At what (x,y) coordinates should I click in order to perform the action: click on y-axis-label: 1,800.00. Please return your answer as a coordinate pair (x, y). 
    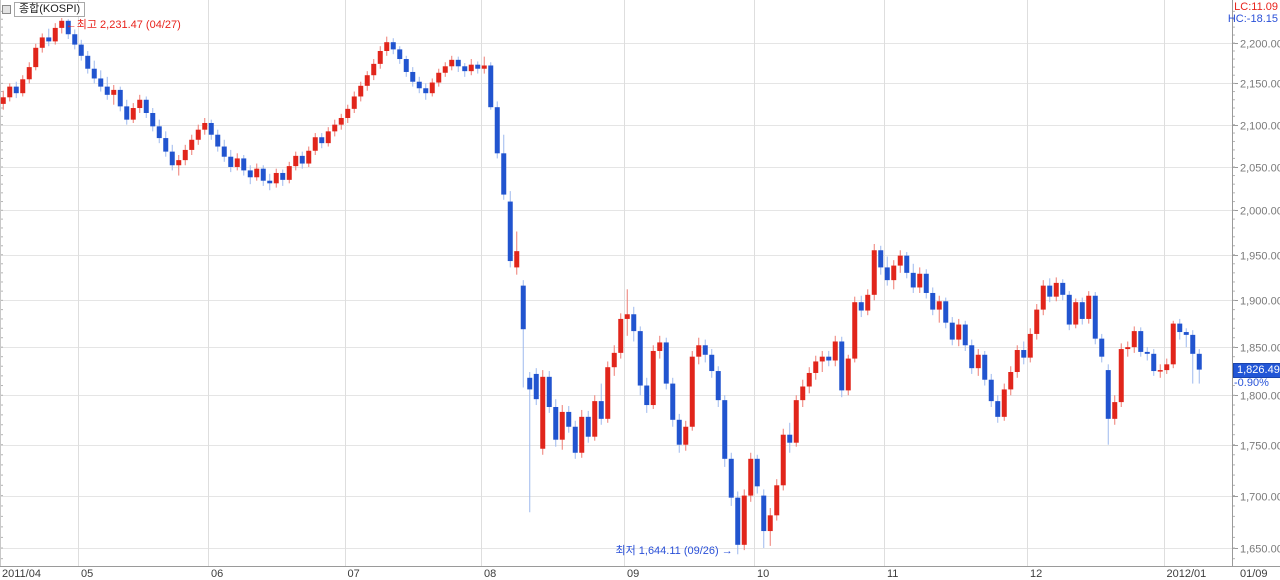
    Looking at the image, I should click on (1260, 397).